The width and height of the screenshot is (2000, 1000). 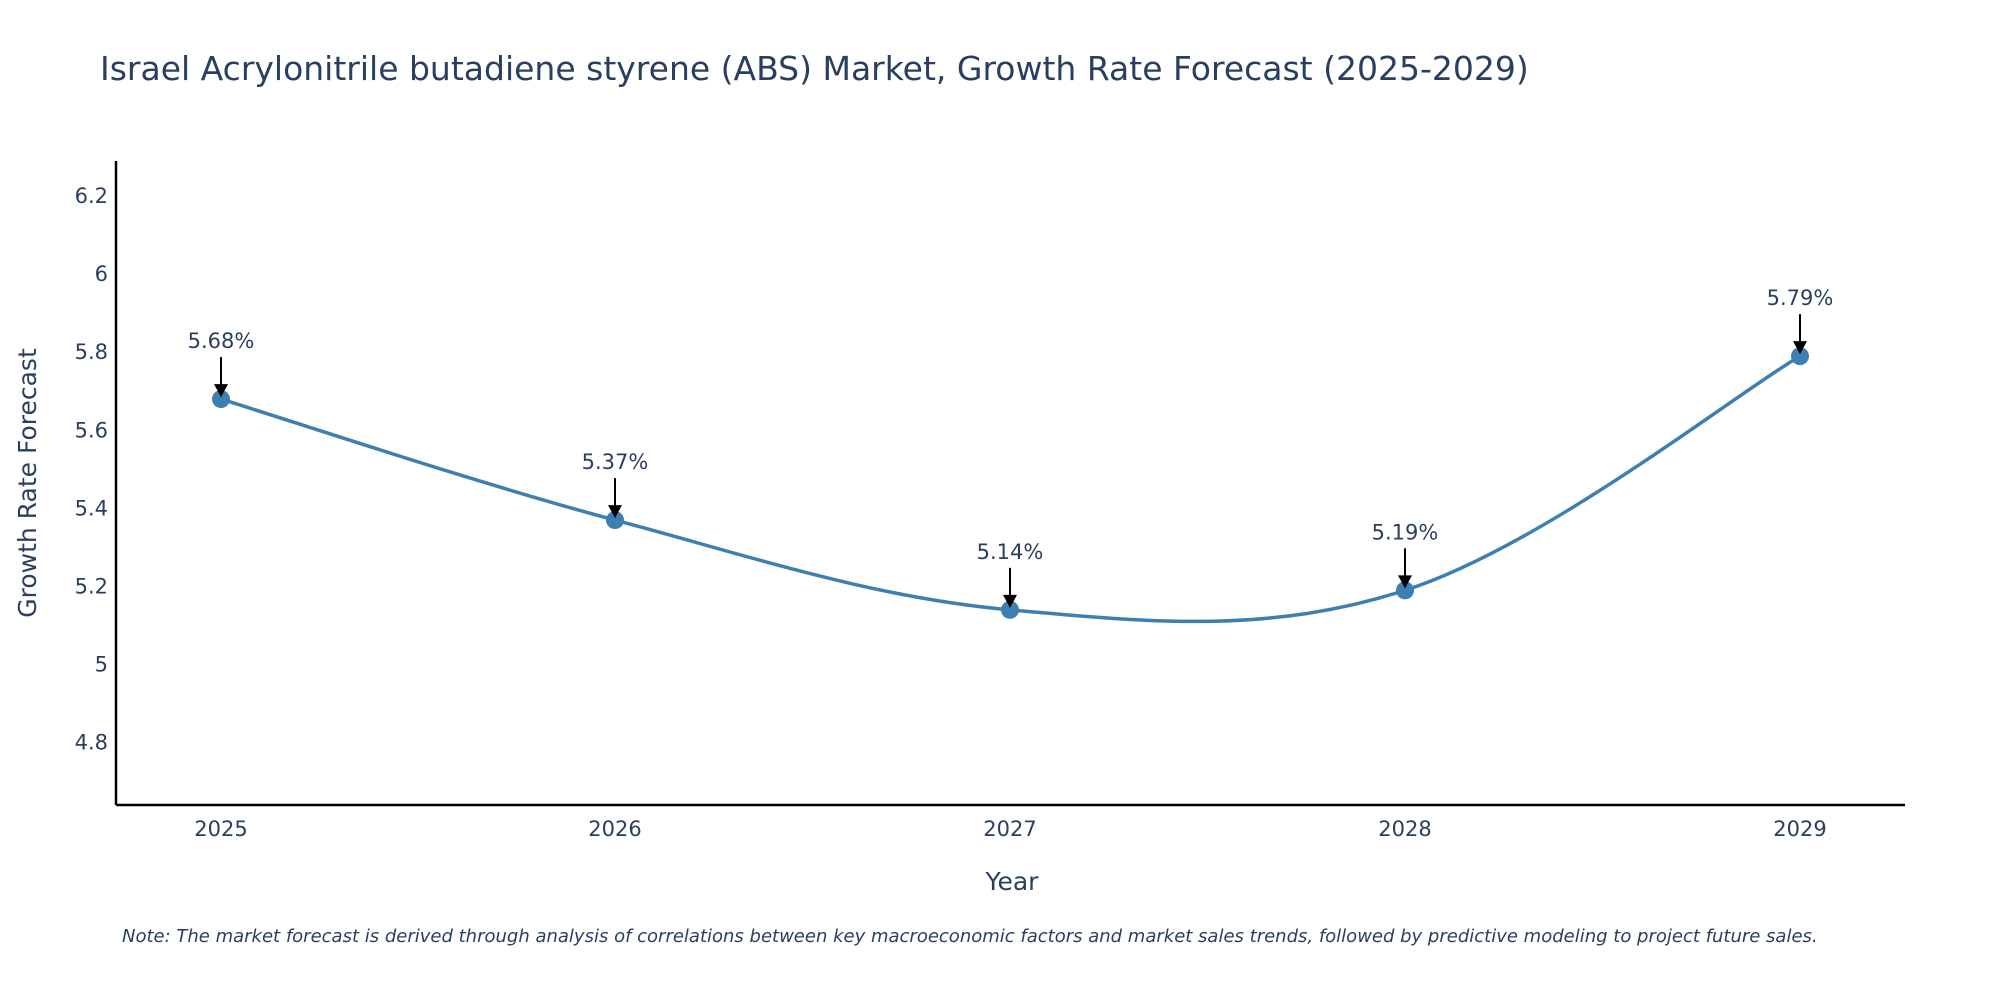 What do you see at coordinates (220, 829) in the screenshot?
I see `x-tick-label: 2025` at bounding box center [220, 829].